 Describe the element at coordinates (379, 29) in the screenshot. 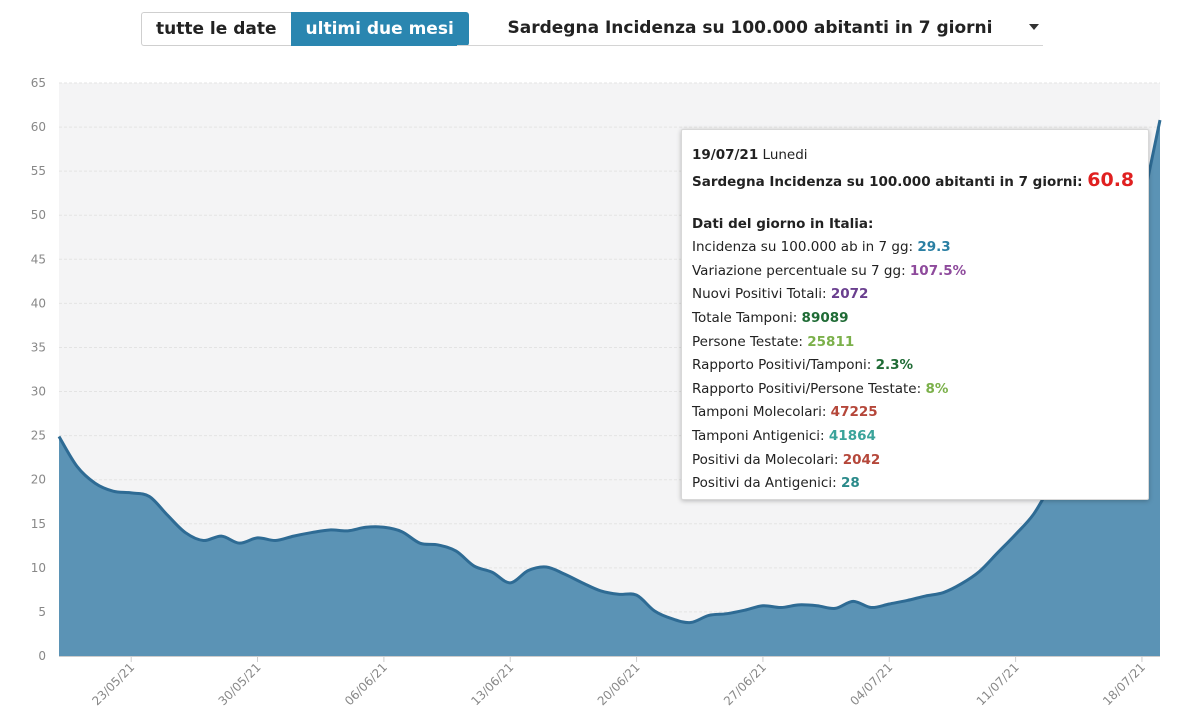

I see `last-two-months-button: ultimi due mesi` at that location.